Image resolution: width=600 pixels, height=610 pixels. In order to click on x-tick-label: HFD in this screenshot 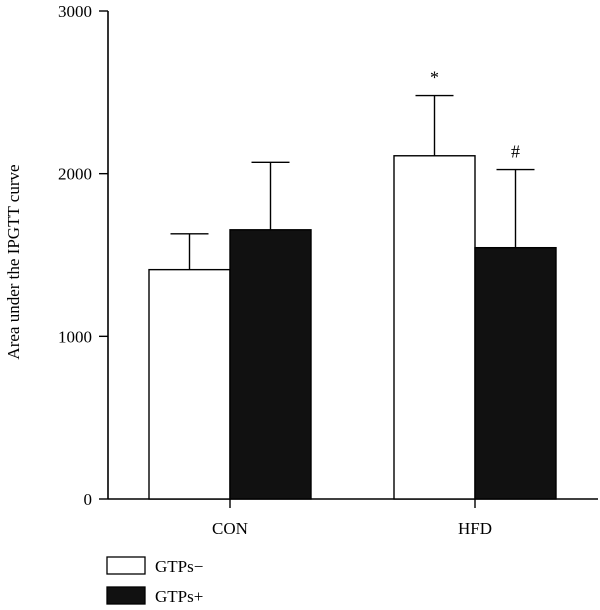, I will do `click(475, 528)`.